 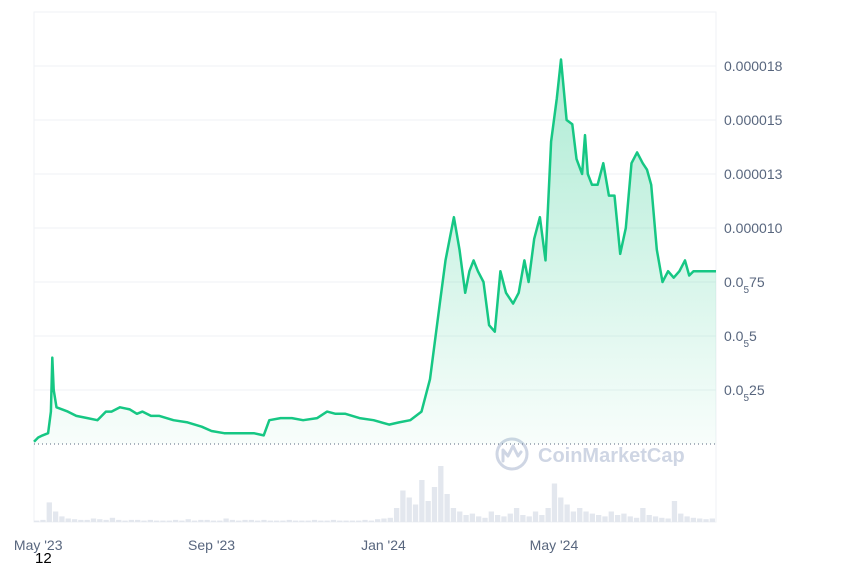 I want to click on x-axis-labels: May '23 Sep '23 Jan '24 May '24, so click(x=296, y=545).